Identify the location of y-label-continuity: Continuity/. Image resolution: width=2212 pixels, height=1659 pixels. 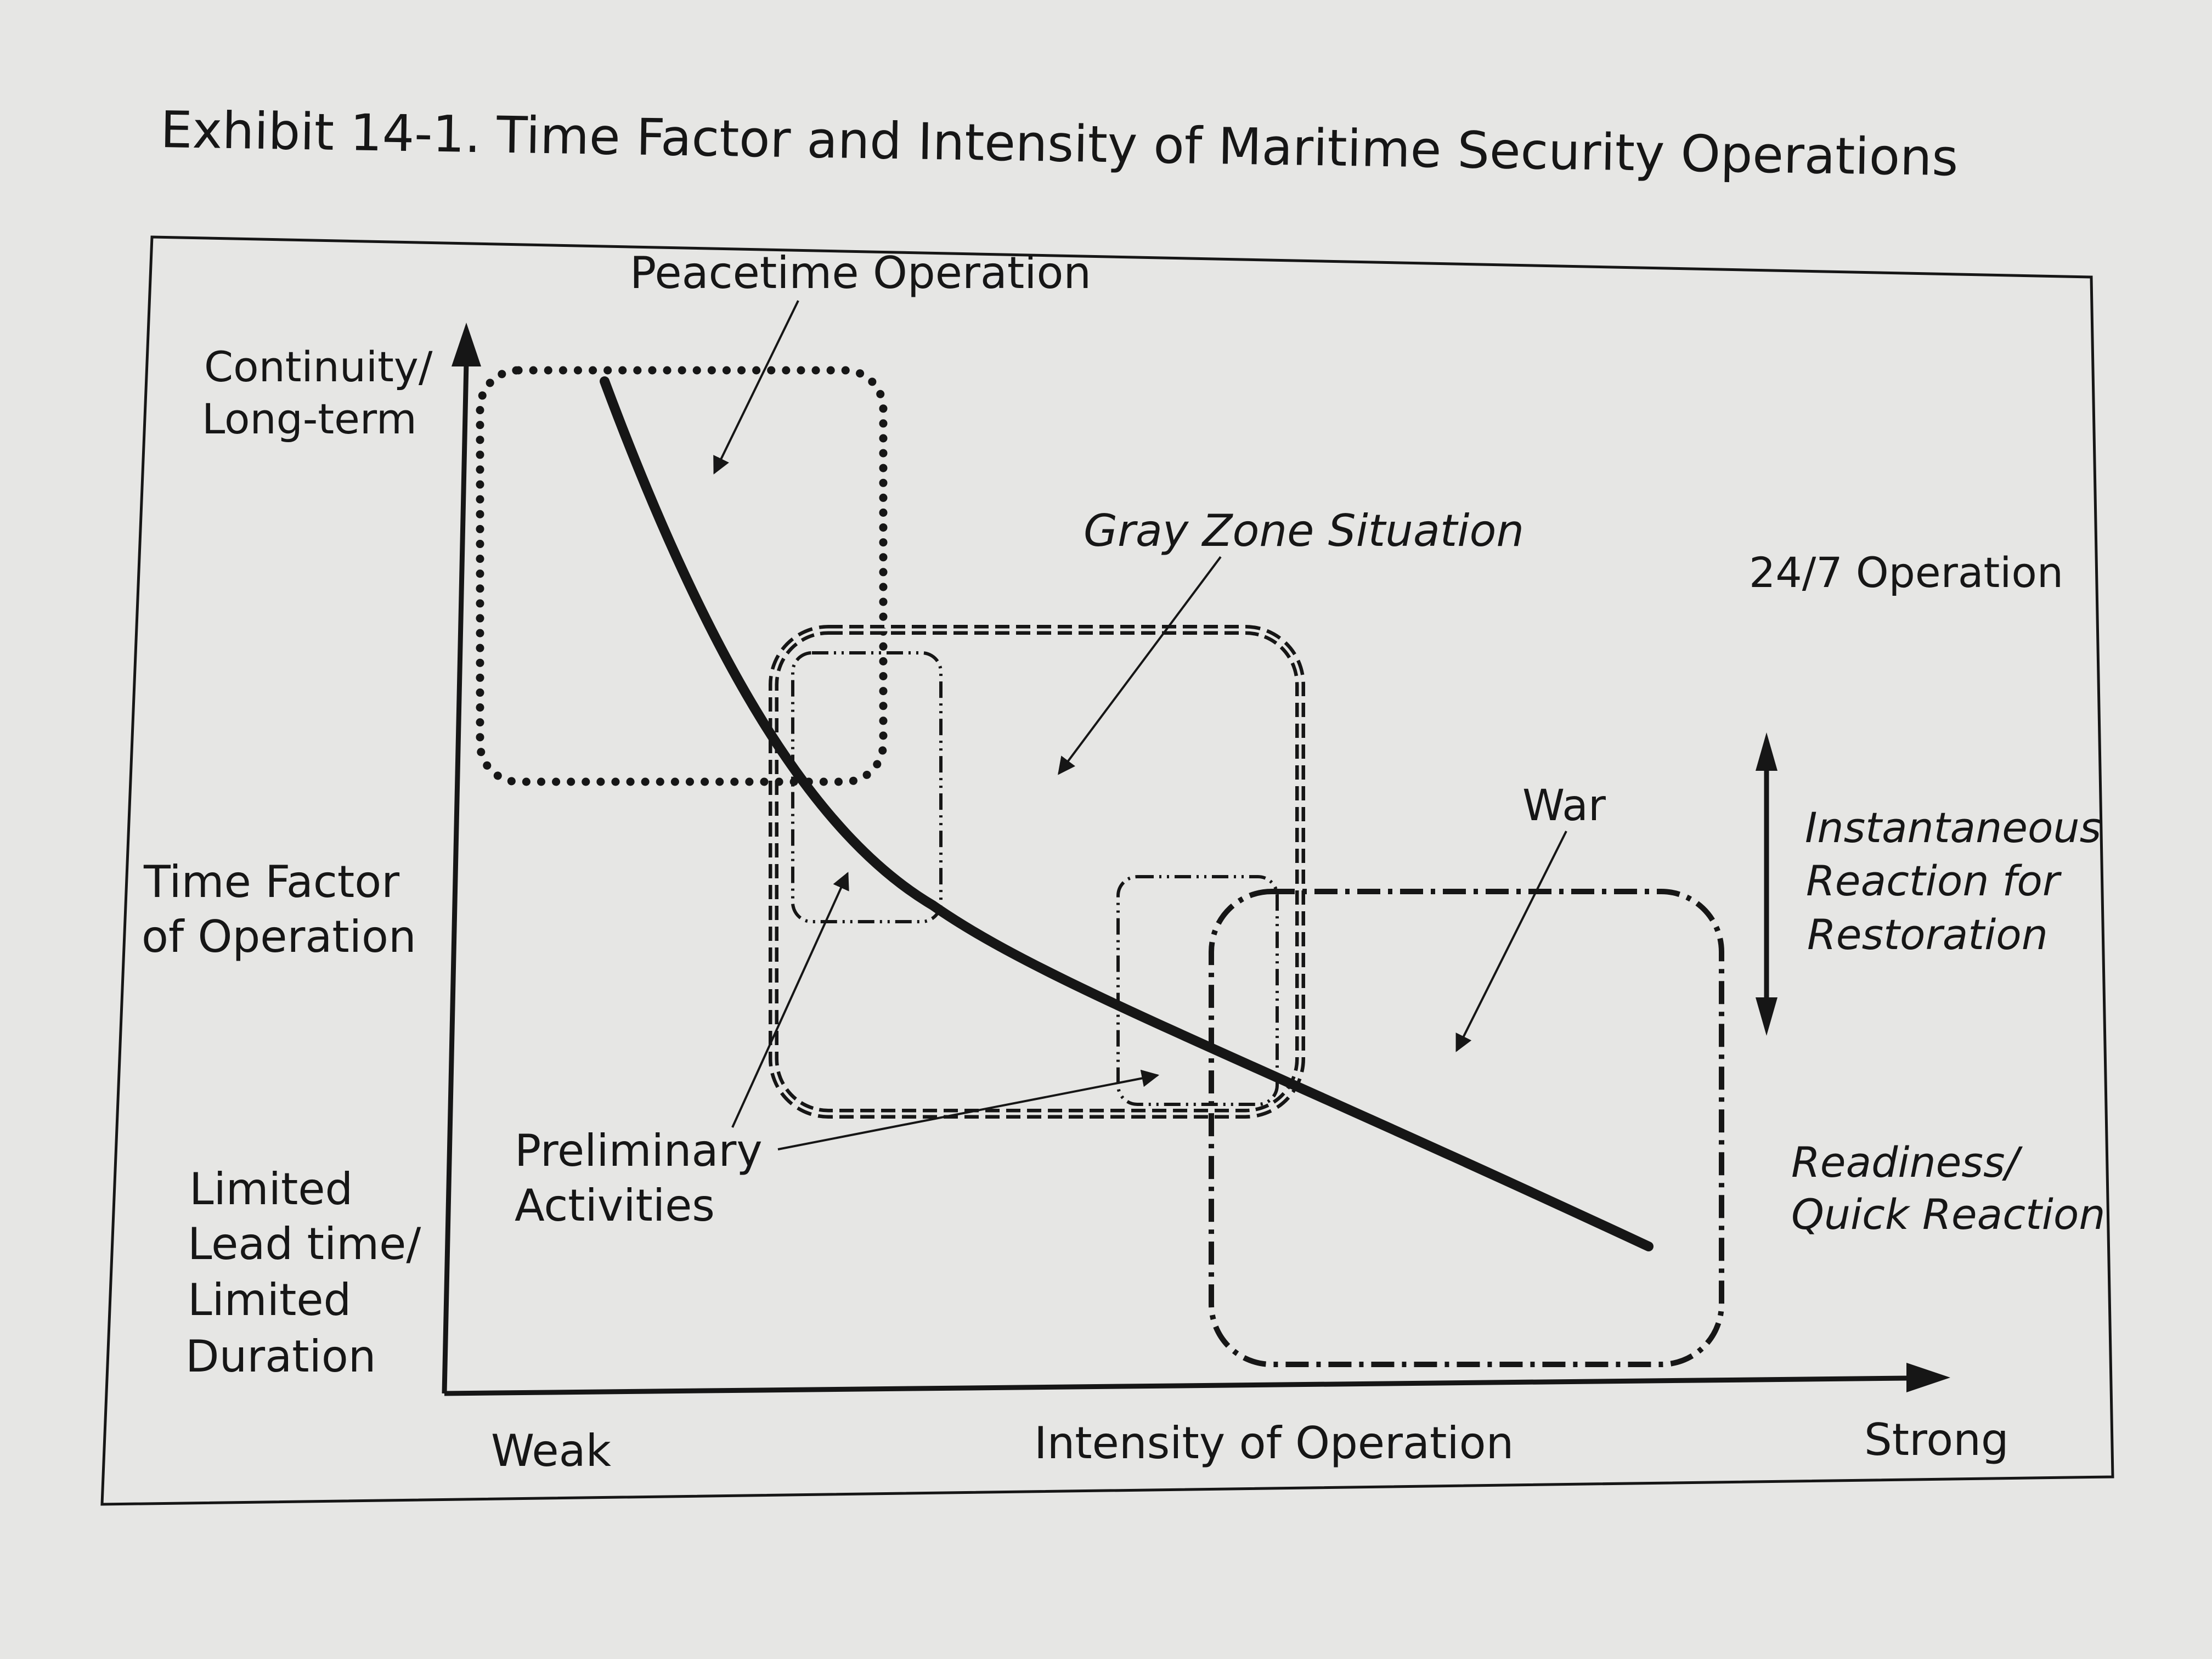
(319, 367).